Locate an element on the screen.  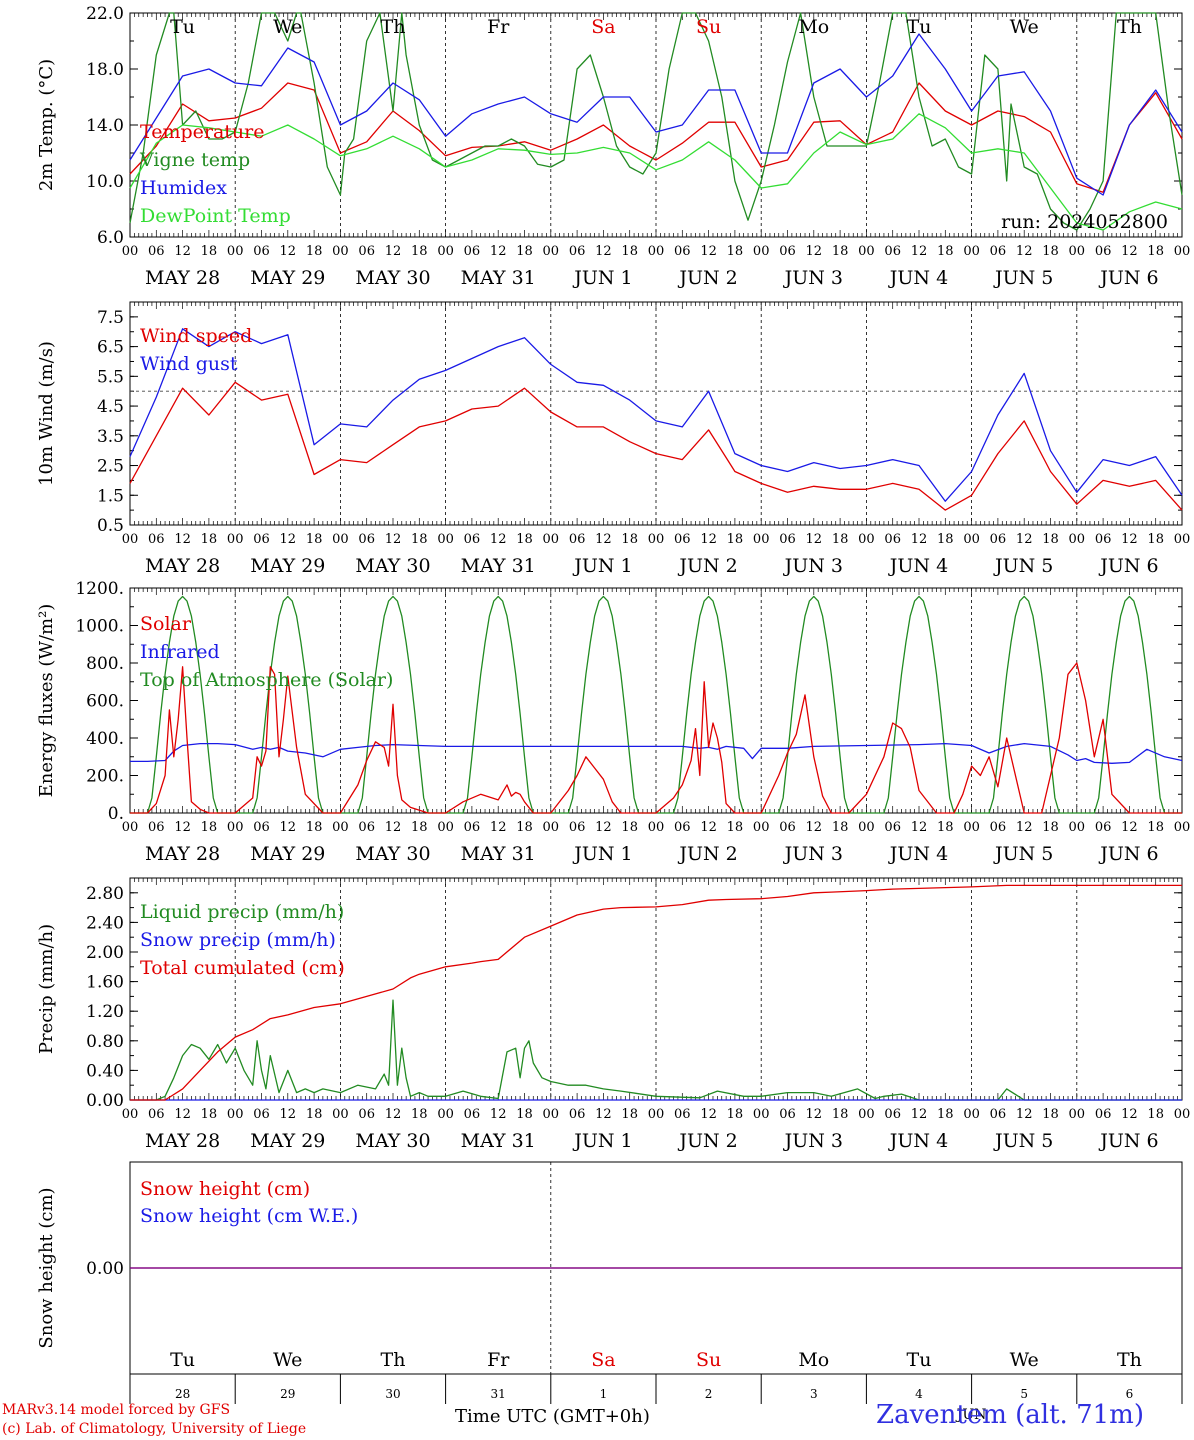
y-tick-label: 22.0 is located at coordinates (105, 14).